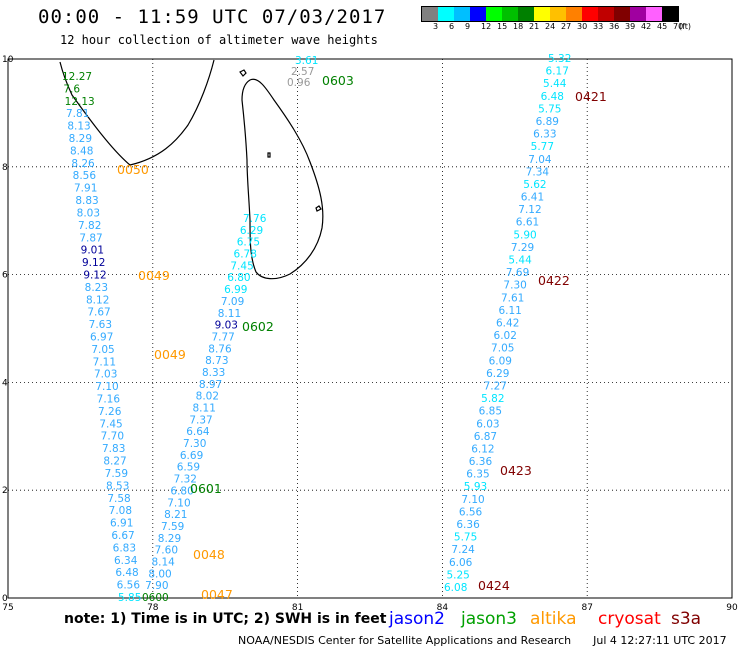  Describe the element at coordinates (204, 409) in the screenshot. I see `track-b-label: 8.11` at that location.